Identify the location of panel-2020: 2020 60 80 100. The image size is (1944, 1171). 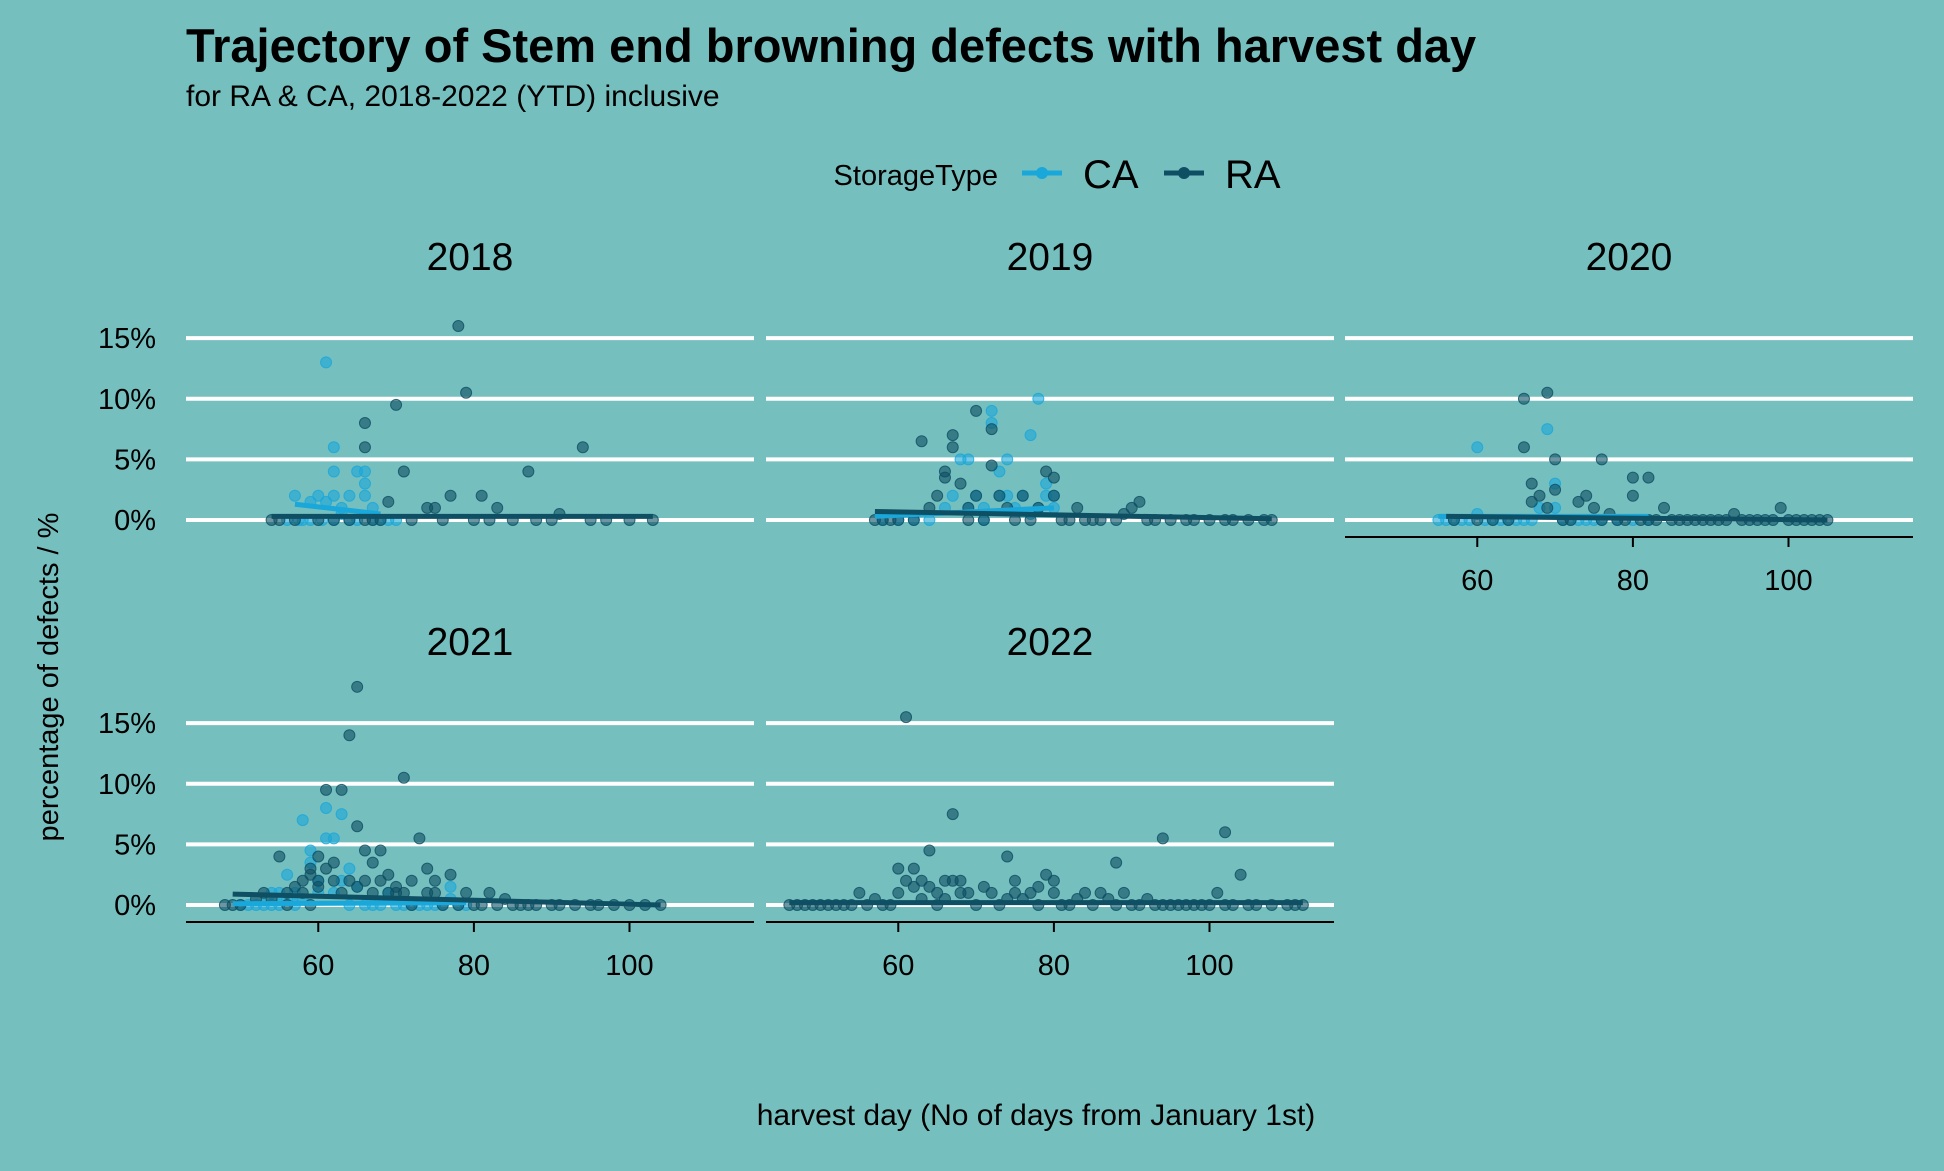
(1629, 416).